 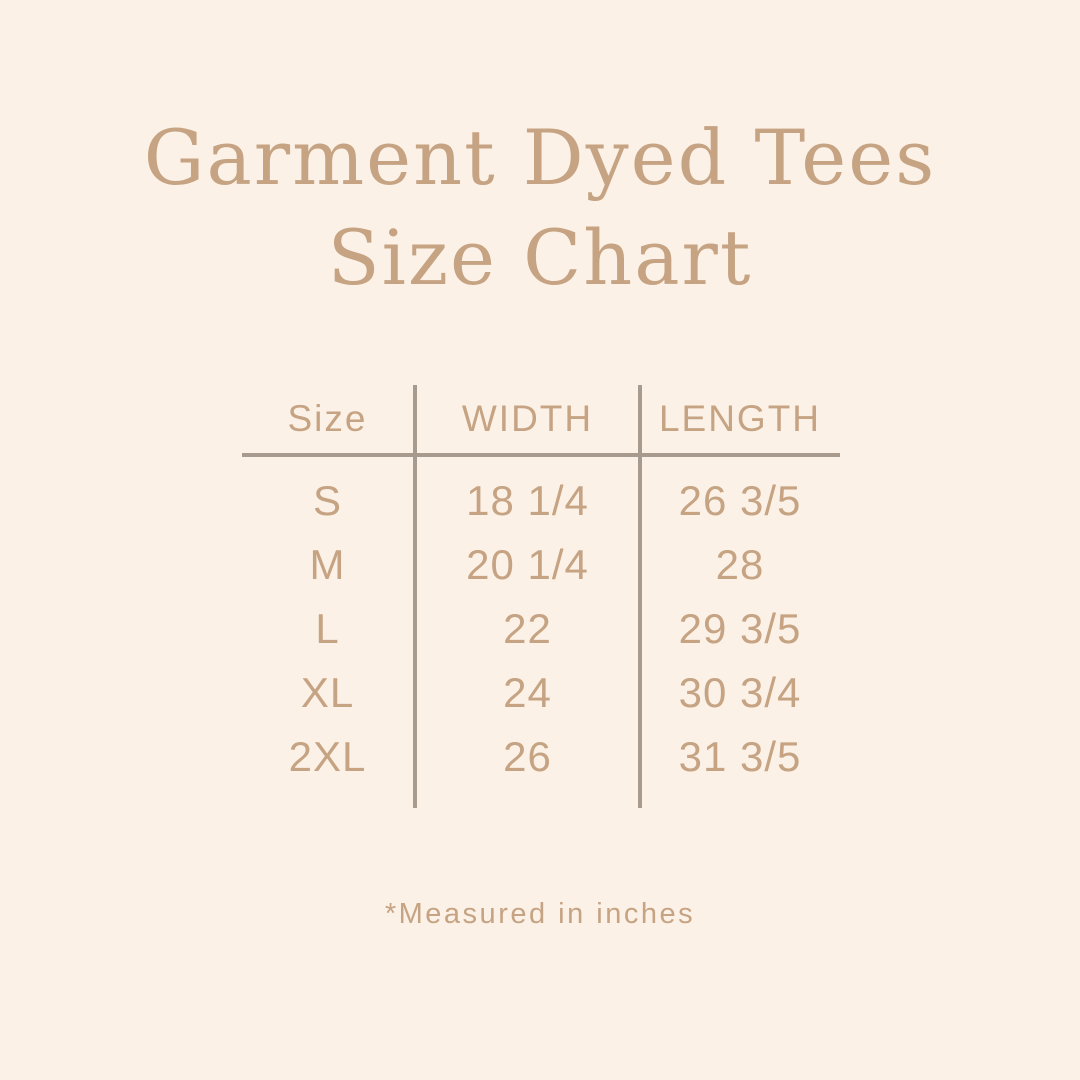 I want to click on size-cell: M, so click(x=327, y=564).